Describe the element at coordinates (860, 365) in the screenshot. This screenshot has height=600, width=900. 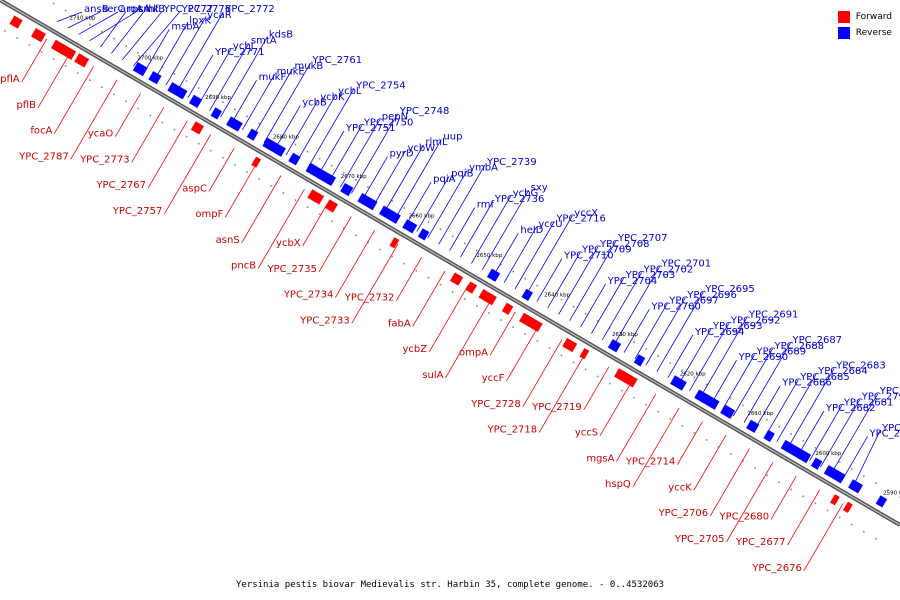
I see `gene-label: YPC_2683` at that location.